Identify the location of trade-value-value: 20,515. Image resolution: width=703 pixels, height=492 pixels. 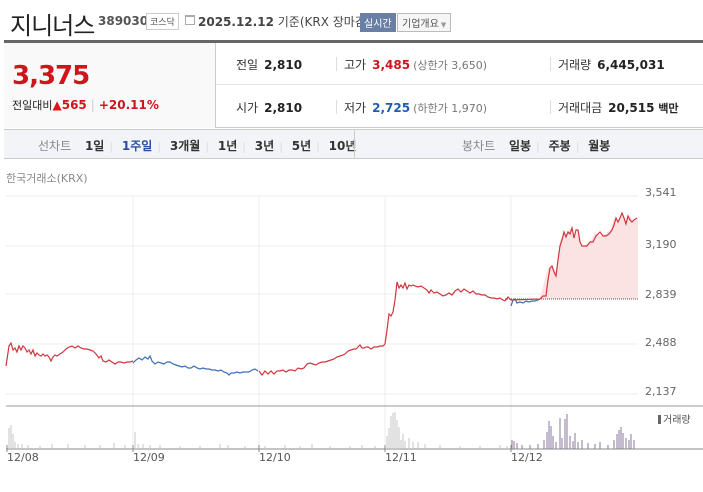
(631, 108).